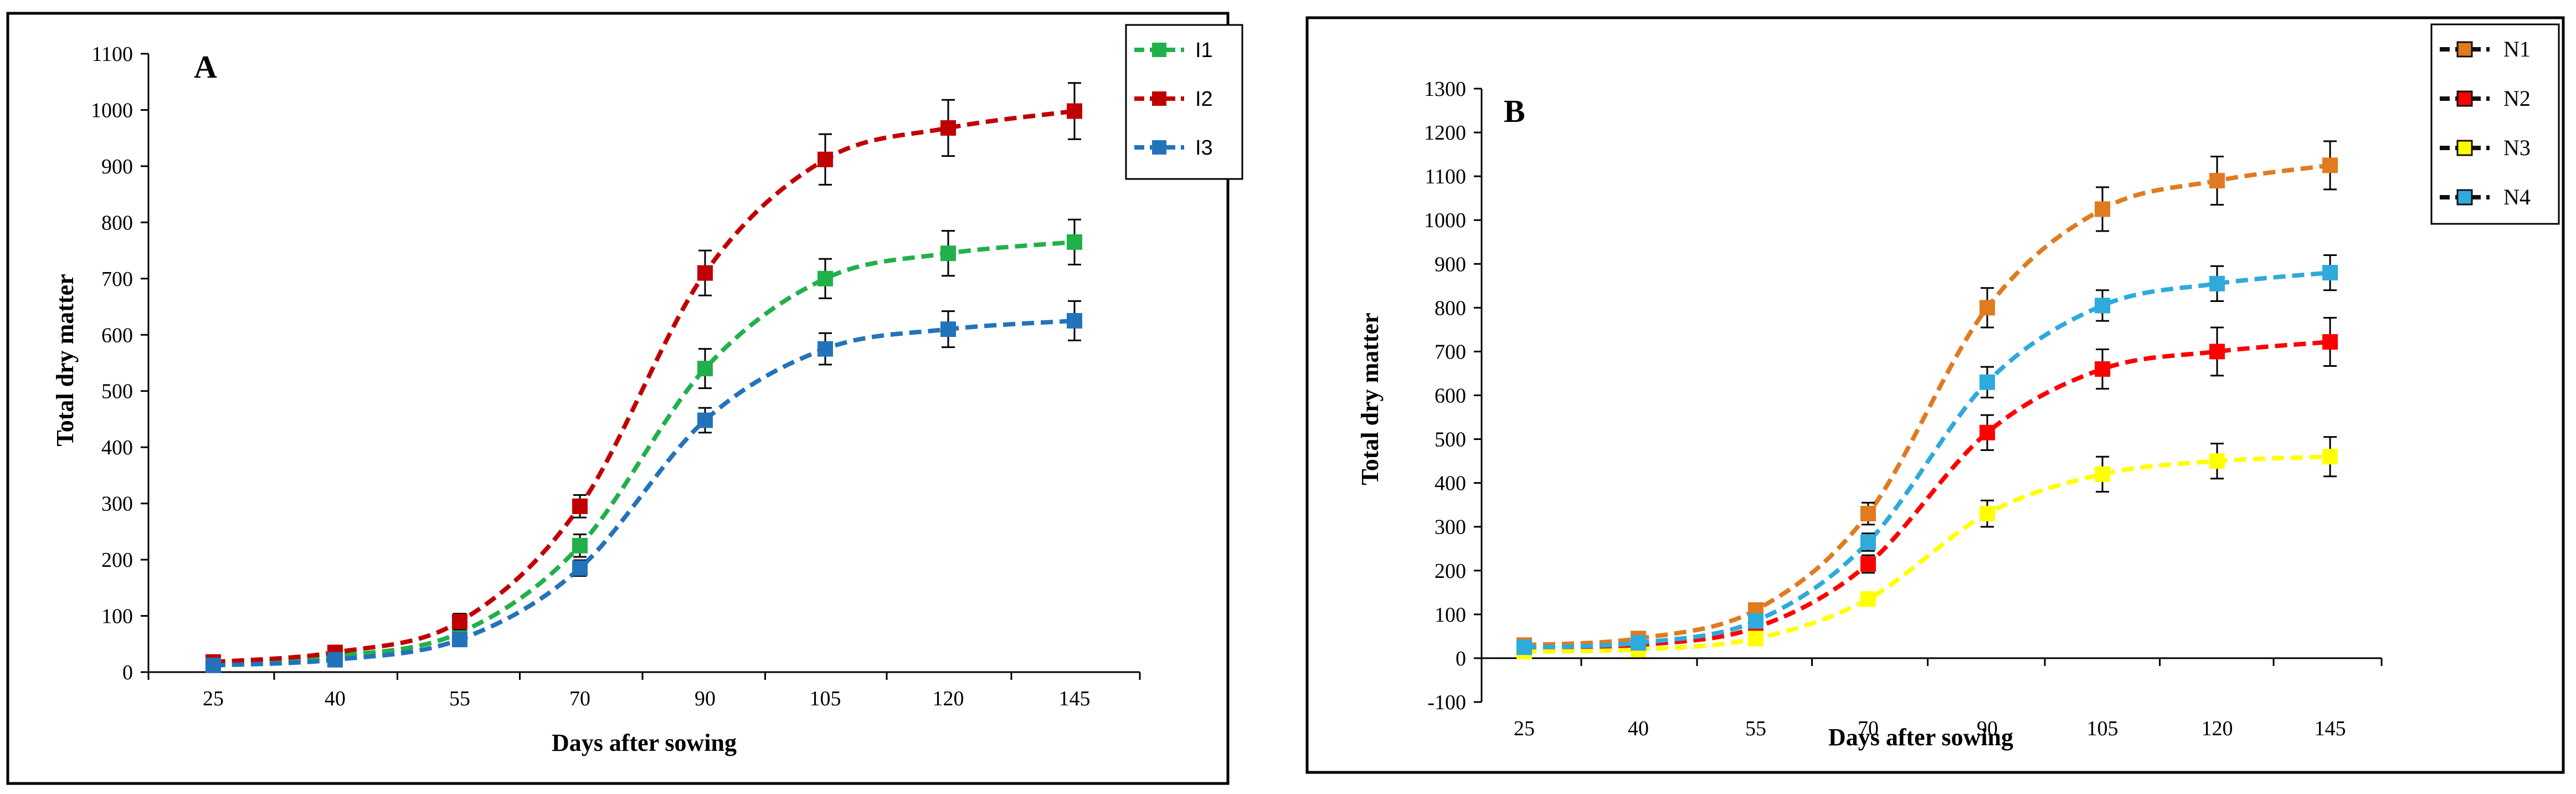 The image size is (2576, 794). What do you see at coordinates (644, 742) in the screenshot?
I see `panel-a-x-axis-label: Days after sowing` at bounding box center [644, 742].